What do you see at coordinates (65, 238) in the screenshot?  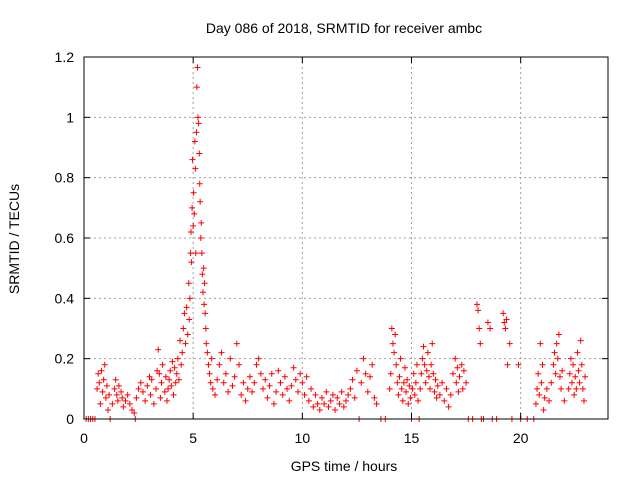 I see `y-tick-labels: 0 0.2 0.4 0.6 0.8 1 1.2` at bounding box center [65, 238].